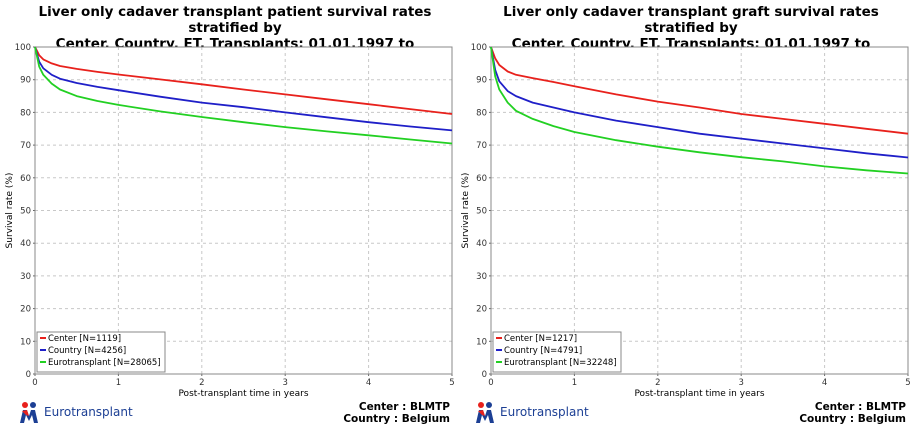 Image resolution: width=912 pixels, height=426 pixels. Describe the element at coordinates (540, 339) in the screenshot. I see `legend-label: Center [N=1217]` at that location.